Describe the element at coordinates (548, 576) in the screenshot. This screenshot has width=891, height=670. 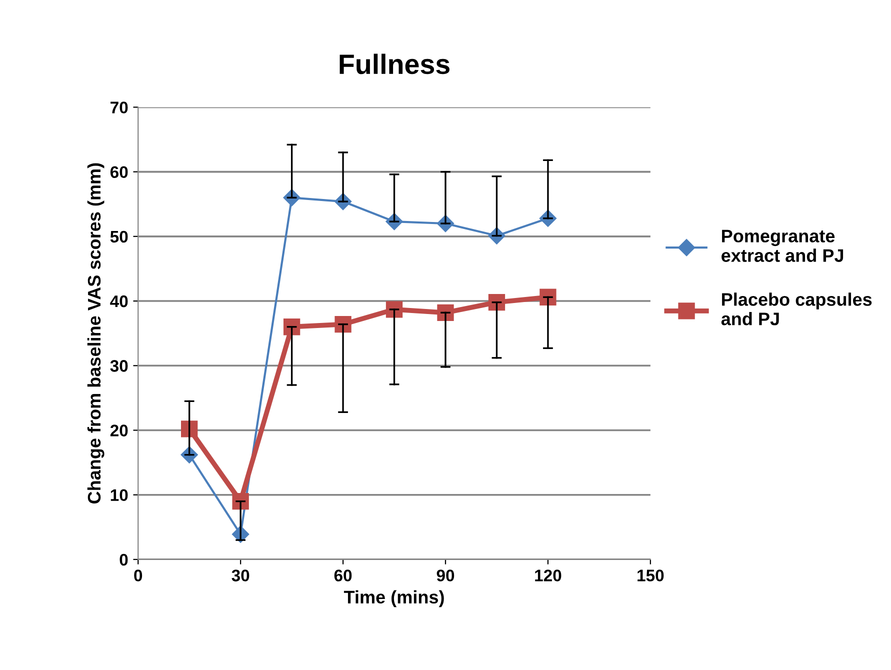
I see `x-tick-label: 120` at that location.